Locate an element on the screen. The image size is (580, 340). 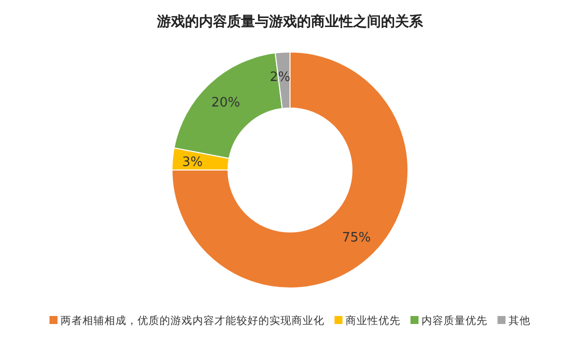
legend-label: 其他 is located at coordinates (519, 320).